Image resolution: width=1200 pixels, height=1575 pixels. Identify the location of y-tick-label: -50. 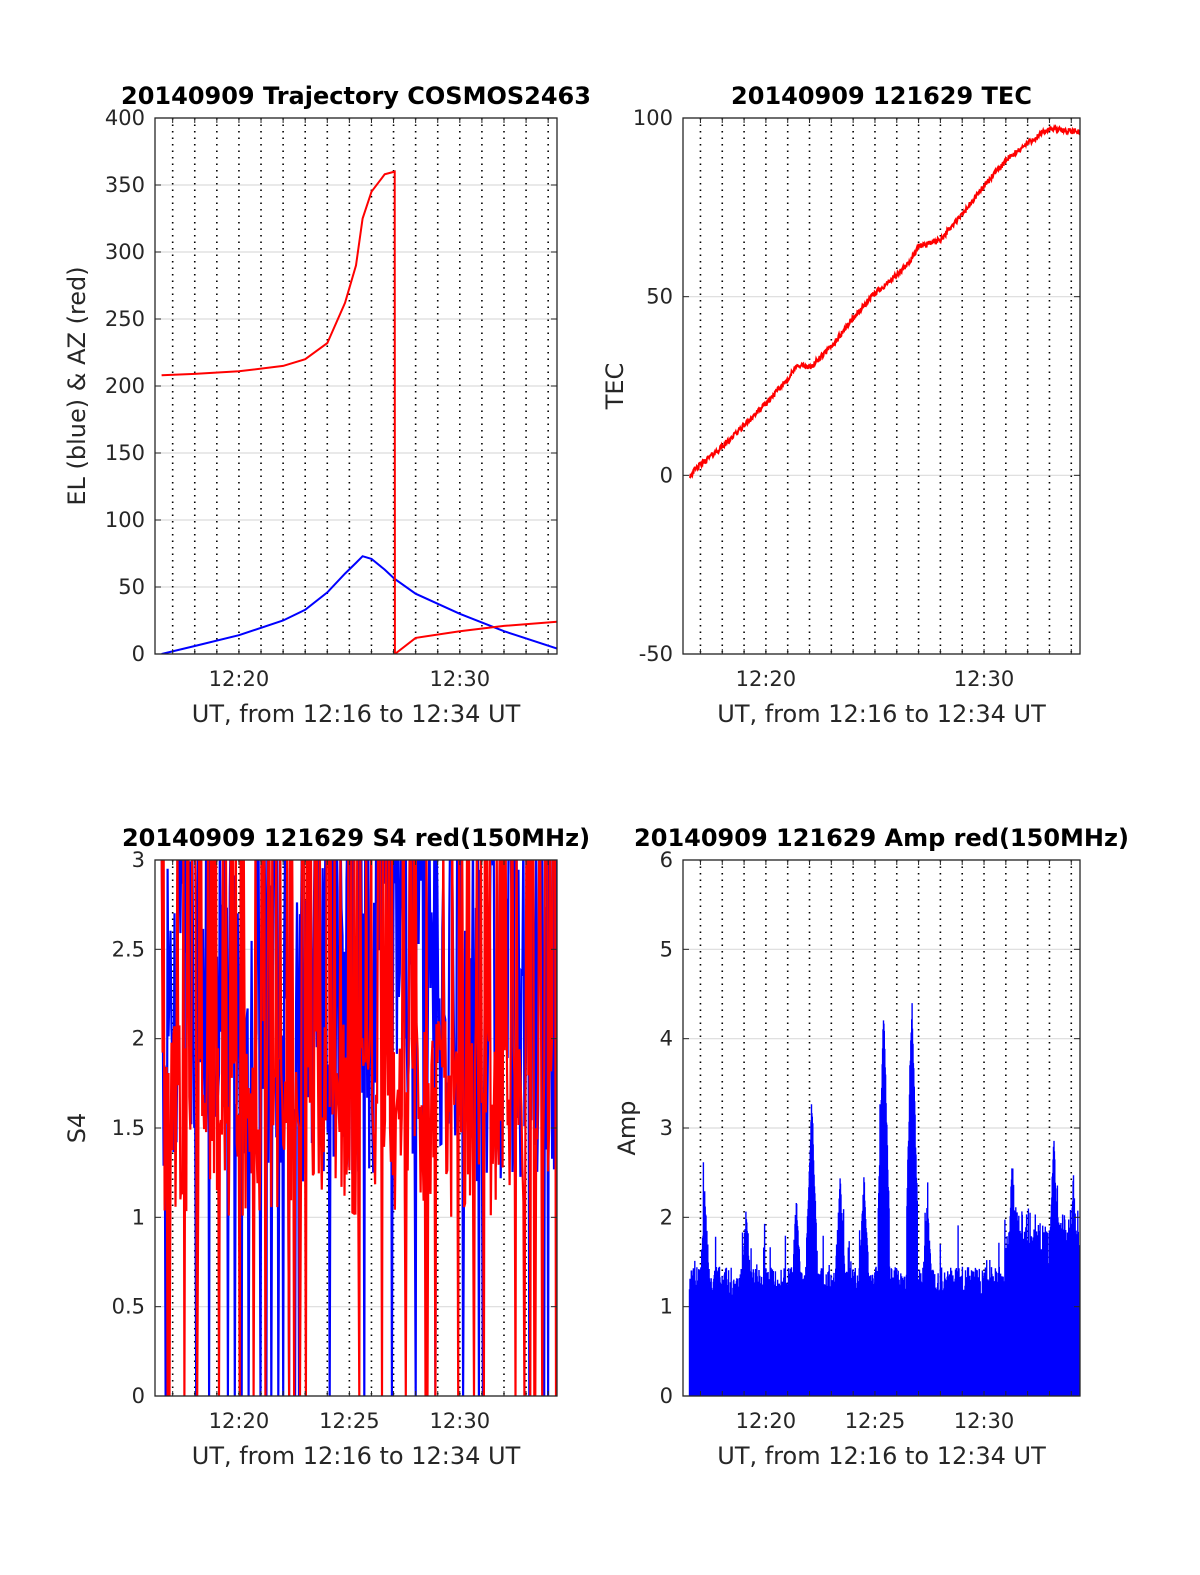
(656, 654).